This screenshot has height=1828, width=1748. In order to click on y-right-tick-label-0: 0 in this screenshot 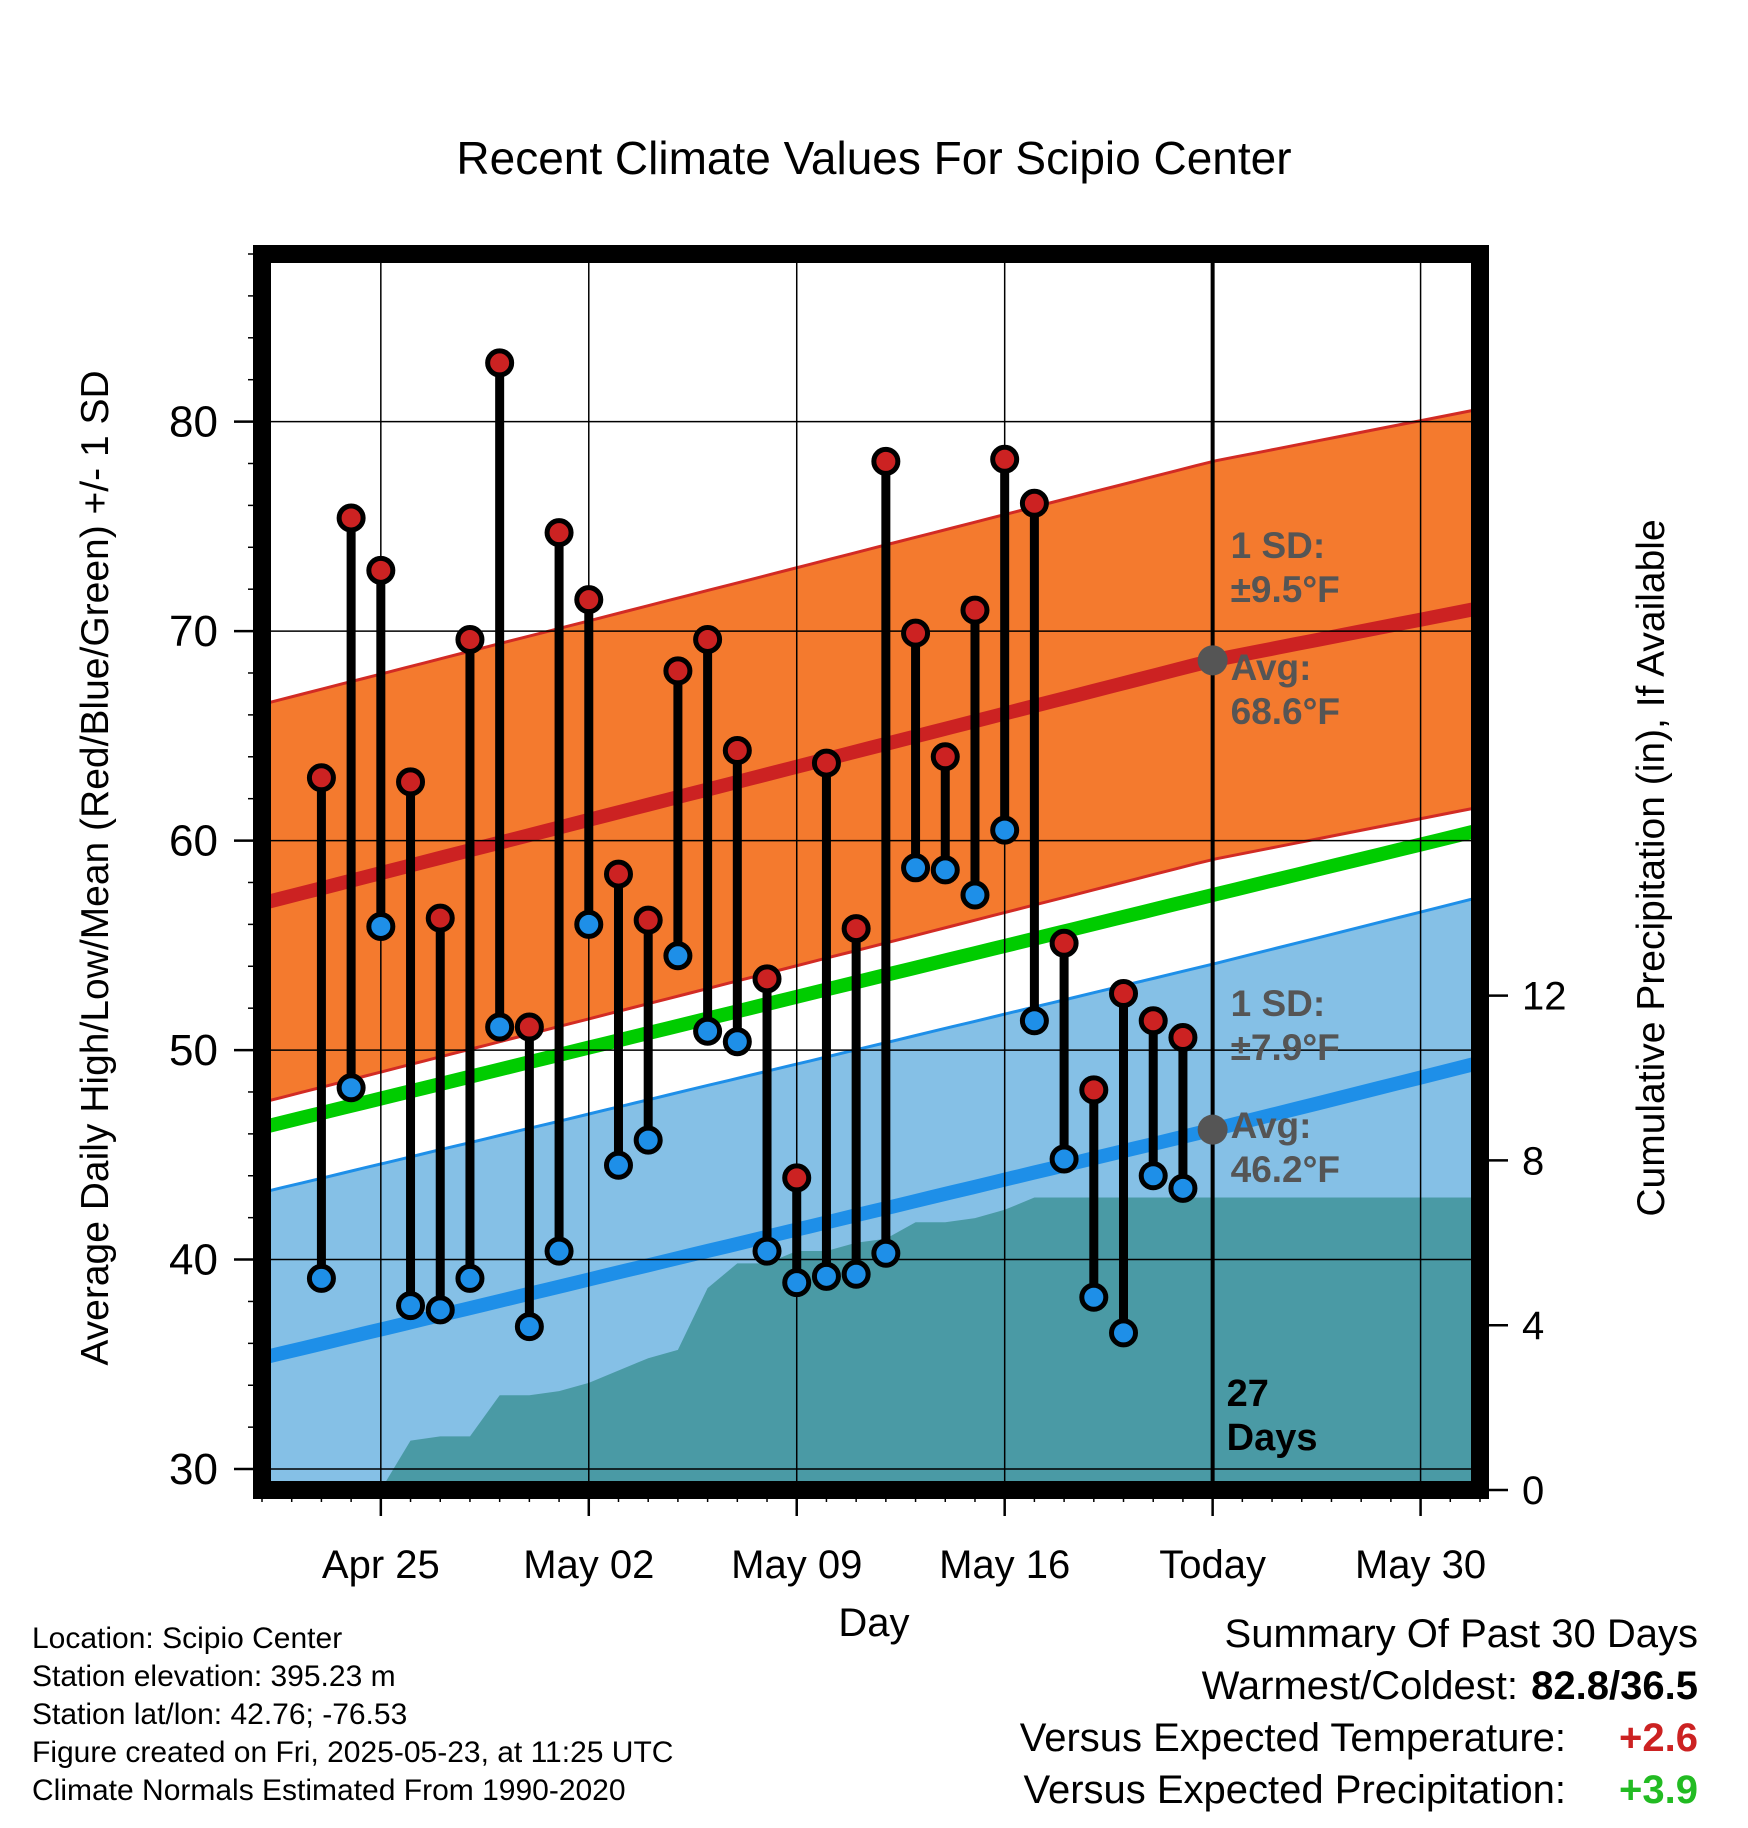, I will do `click(1533, 1491)`.